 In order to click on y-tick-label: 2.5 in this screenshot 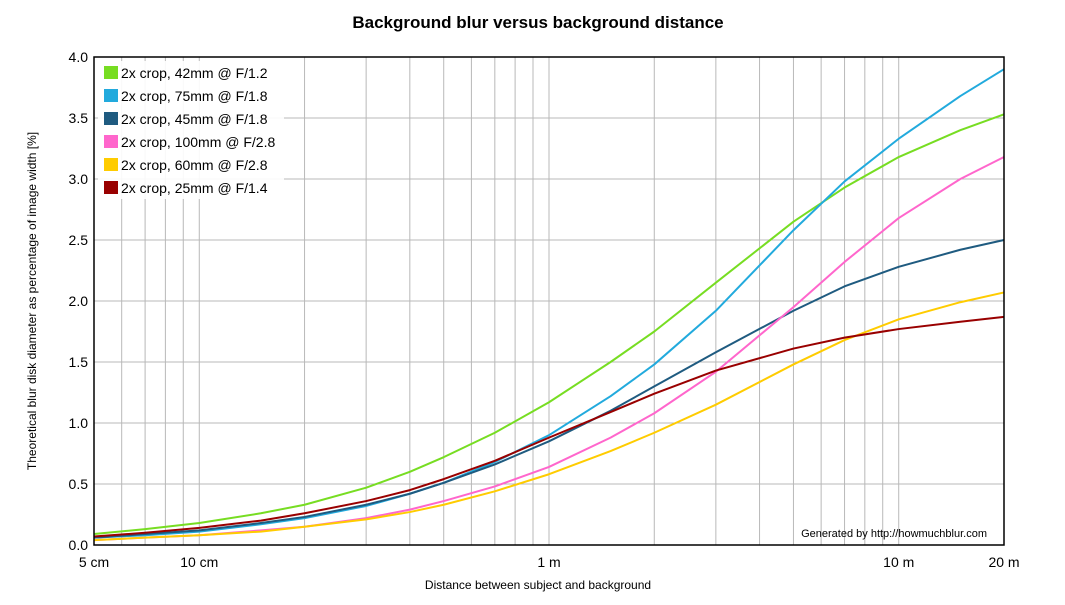, I will do `click(79, 240)`.